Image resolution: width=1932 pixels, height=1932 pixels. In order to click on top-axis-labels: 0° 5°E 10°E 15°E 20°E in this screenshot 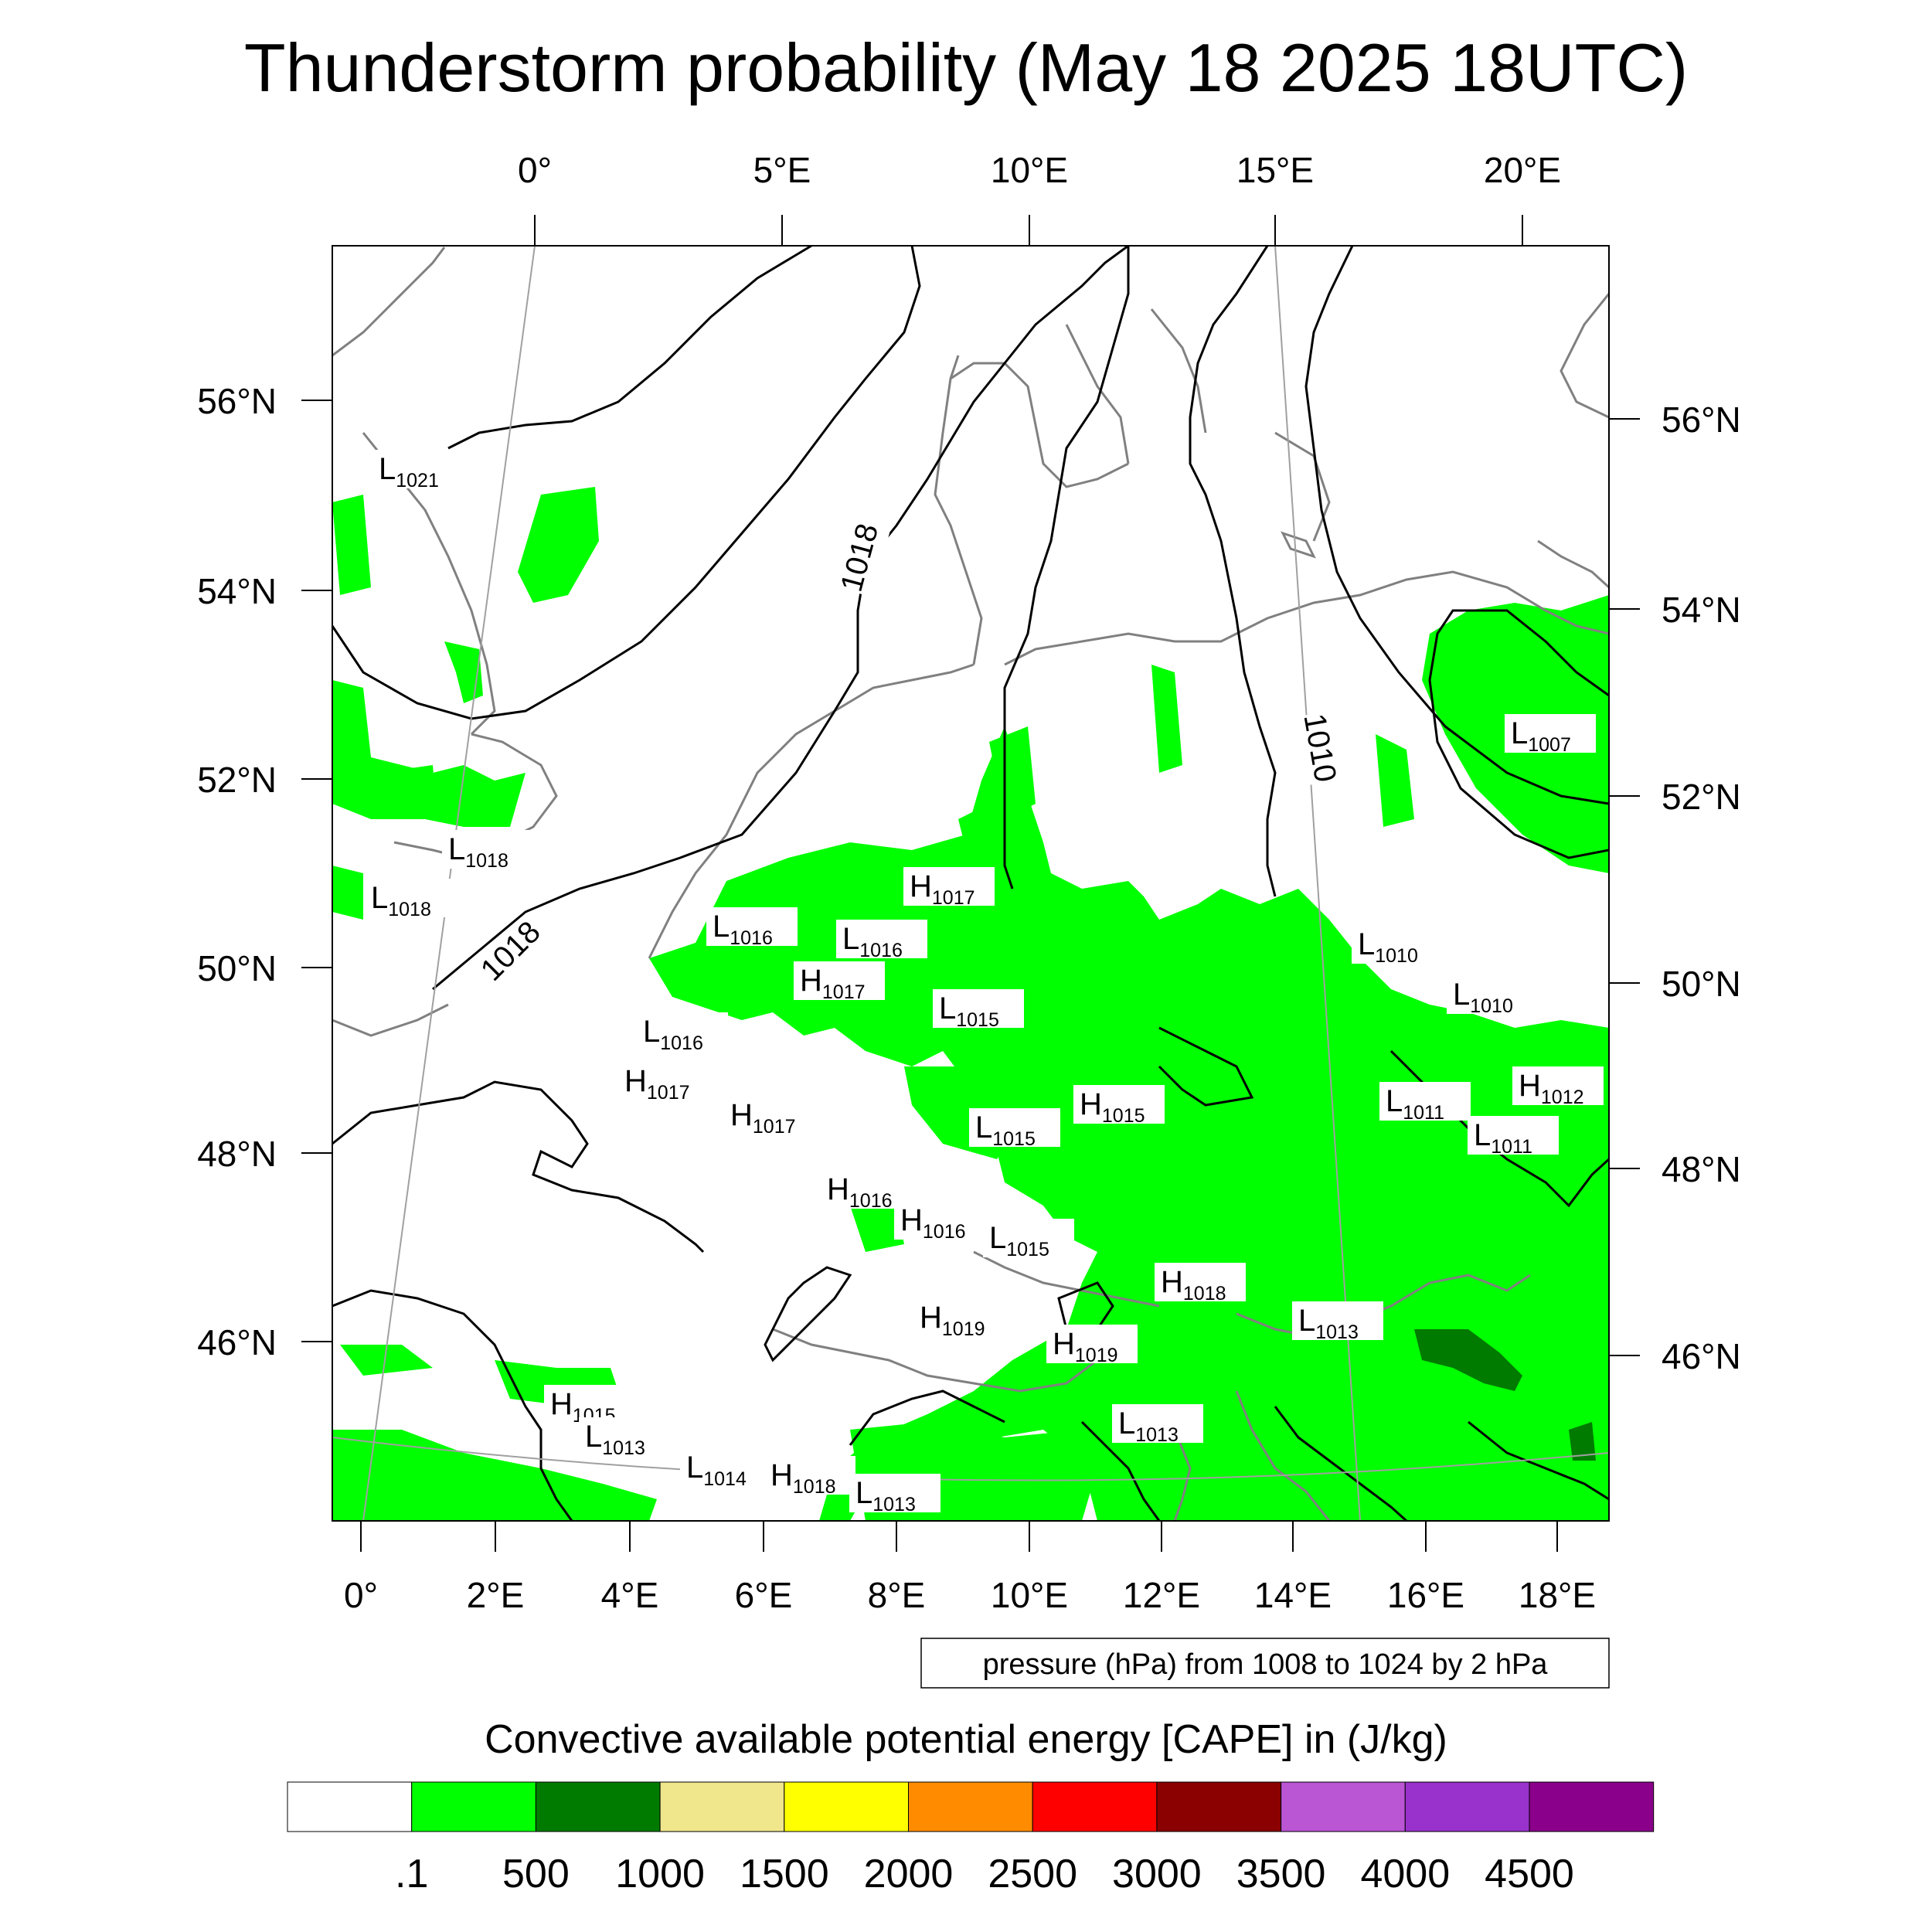, I will do `click(1040, 170)`.